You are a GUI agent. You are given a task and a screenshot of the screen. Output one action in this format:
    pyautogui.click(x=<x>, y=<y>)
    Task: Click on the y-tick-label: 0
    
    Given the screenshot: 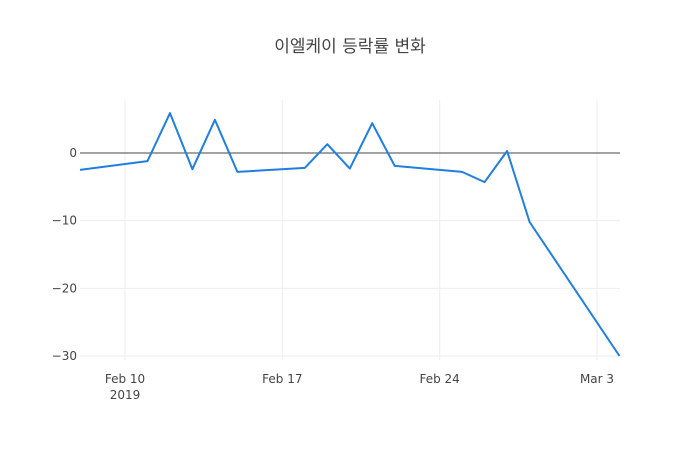 What is the action you would take?
    pyautogui.click(x=73, y=153)
    